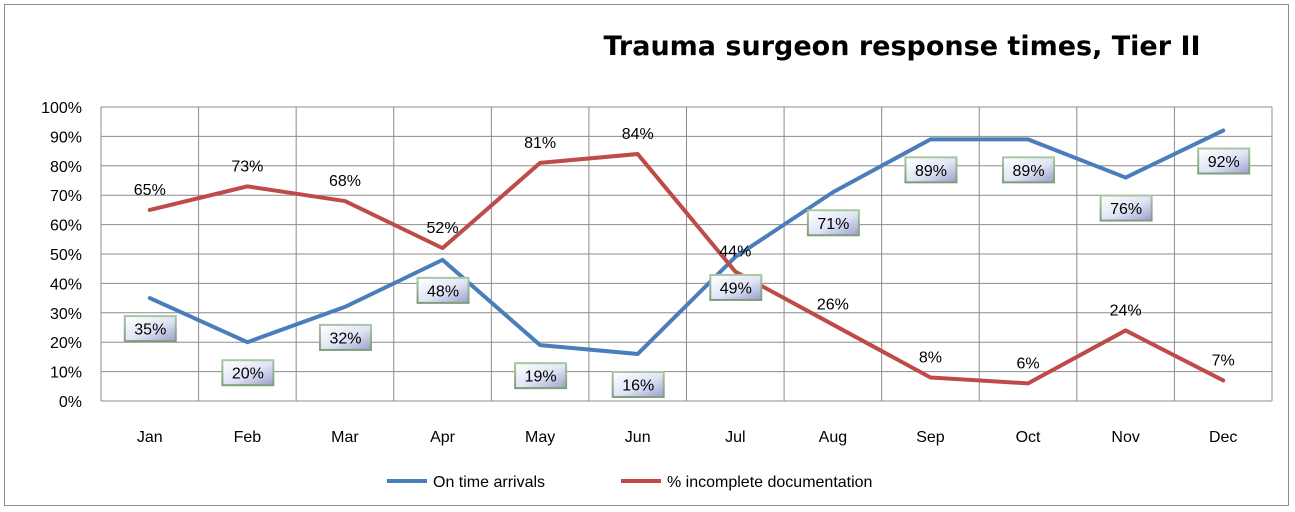 The height and width of the screenshot is (512, 1295). I want to click on y-tick-label: 90%, so click(66, 137).